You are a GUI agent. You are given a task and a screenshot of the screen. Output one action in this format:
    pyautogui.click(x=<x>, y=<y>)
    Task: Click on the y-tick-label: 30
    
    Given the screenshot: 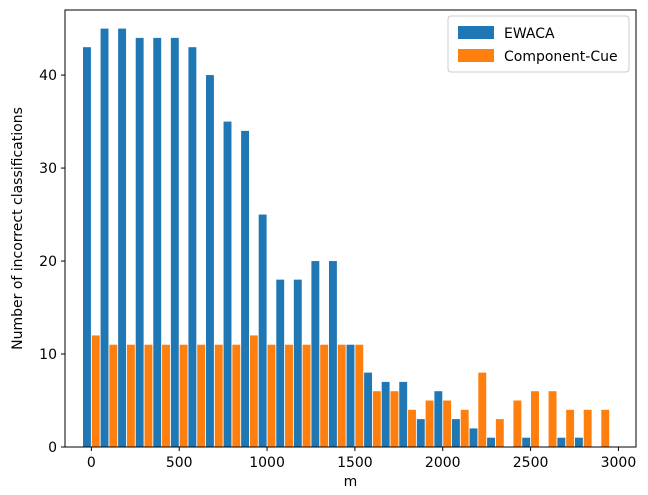 What is the action you would take?
    pyautogui.click(x=48, y=169)
    